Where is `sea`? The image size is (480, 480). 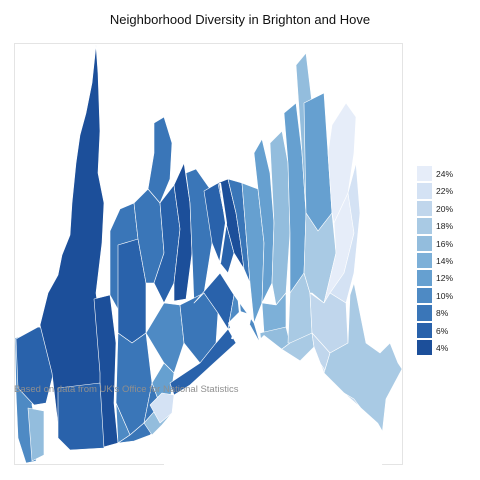 sea is located at coordinates (275, 400).